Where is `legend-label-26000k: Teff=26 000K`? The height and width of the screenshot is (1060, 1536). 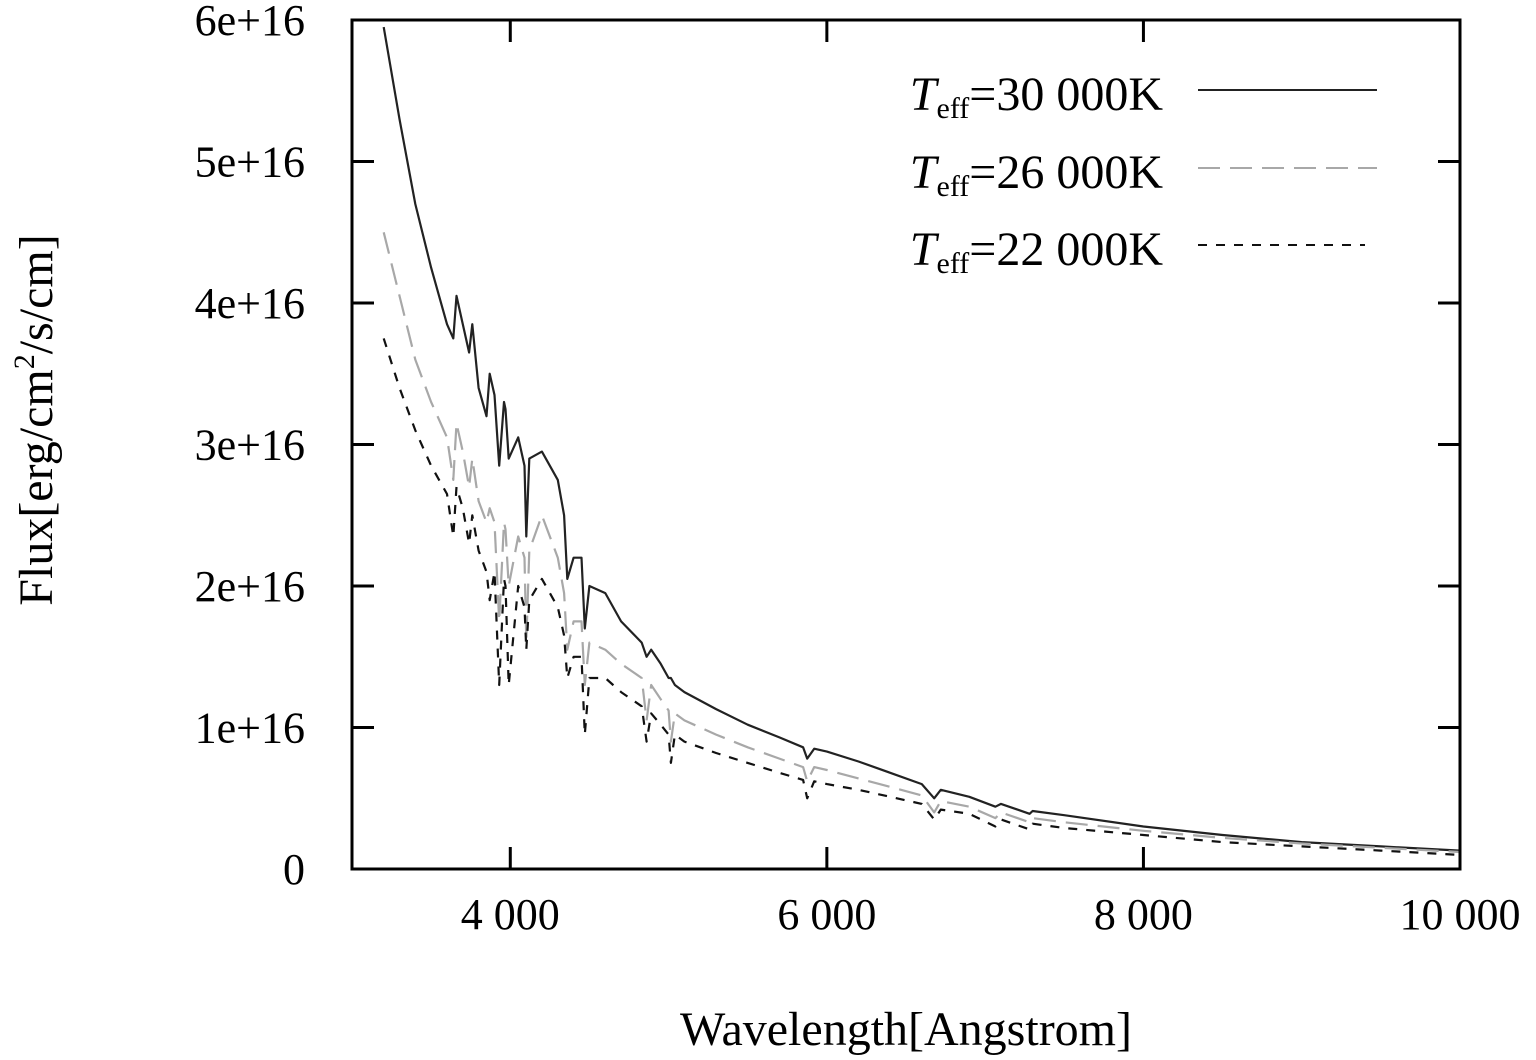 legend-label-26000k: Teff=26 000K is located at coordinates (1037, 174).